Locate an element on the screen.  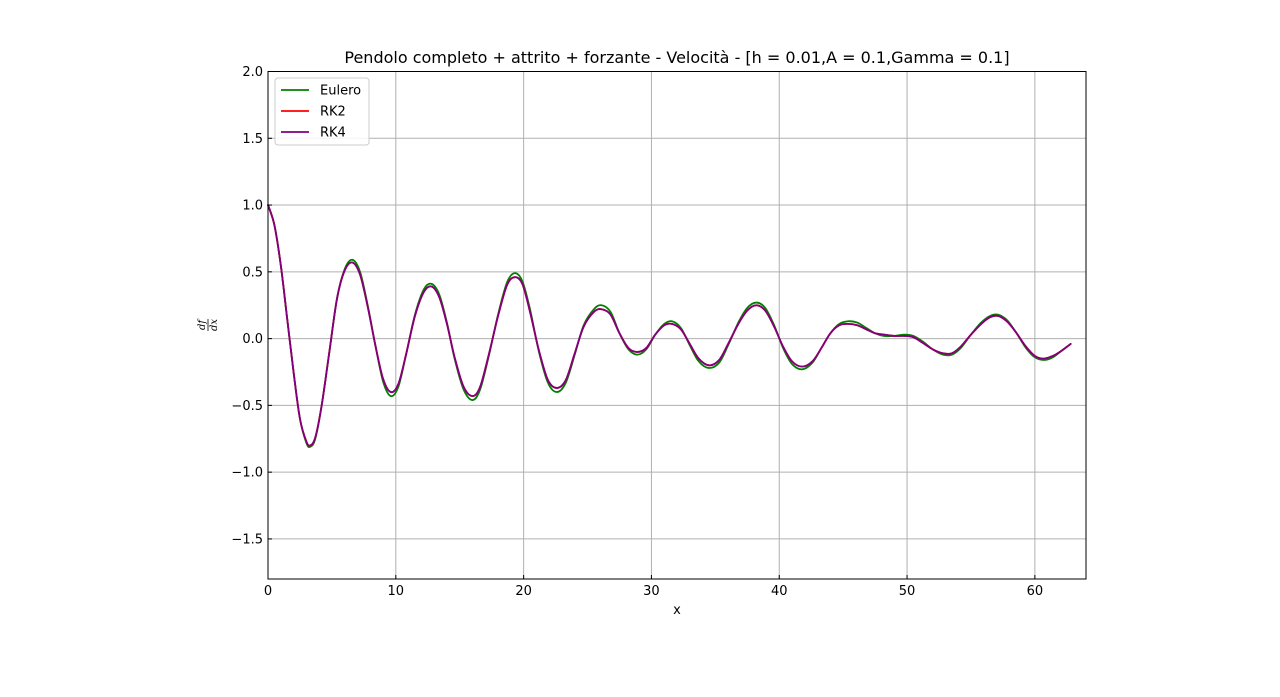
y-axis-label: df dx is located at coordinates (208, 324).